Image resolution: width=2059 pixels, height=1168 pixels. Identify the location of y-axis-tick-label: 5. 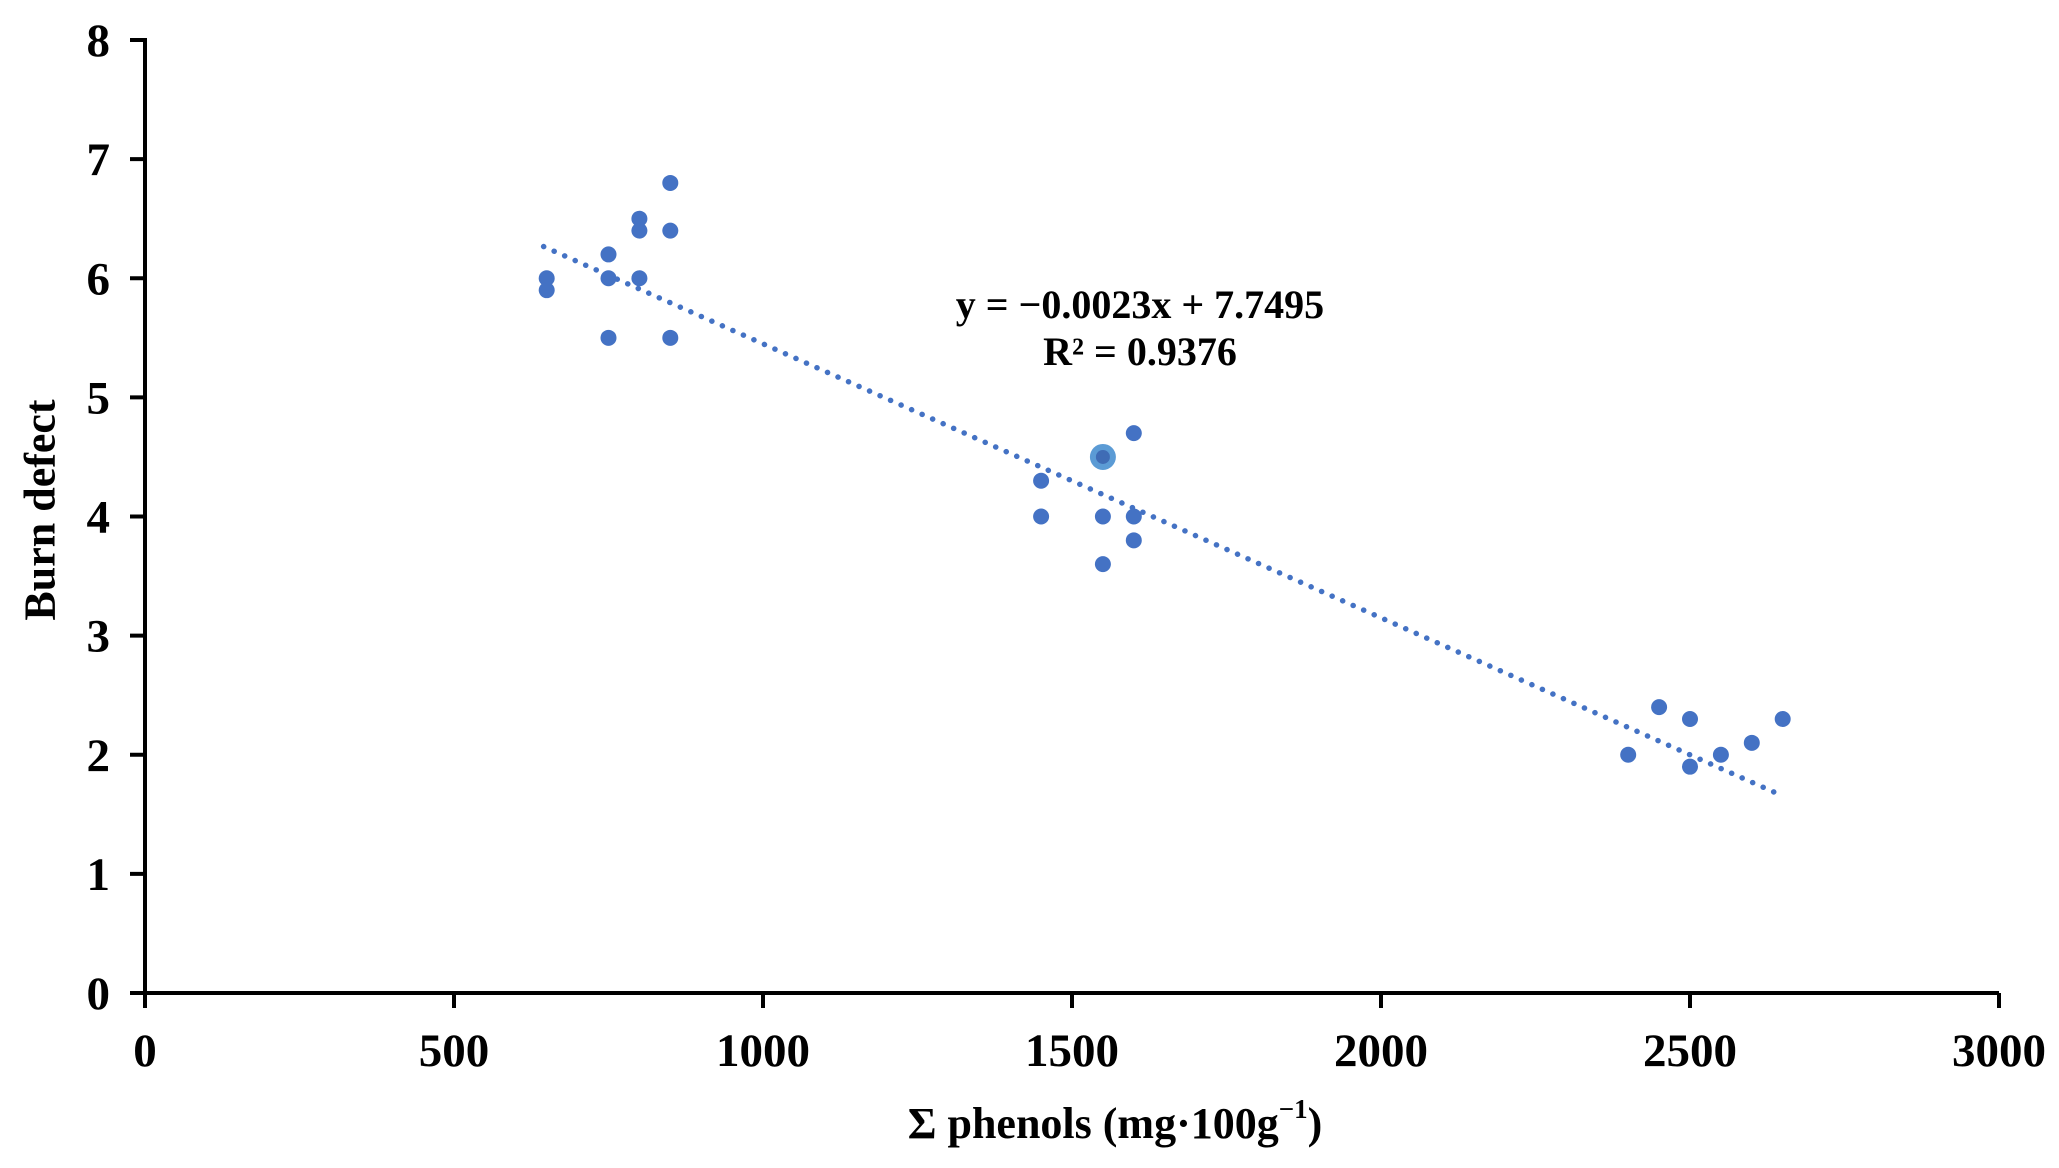
(99, 398).